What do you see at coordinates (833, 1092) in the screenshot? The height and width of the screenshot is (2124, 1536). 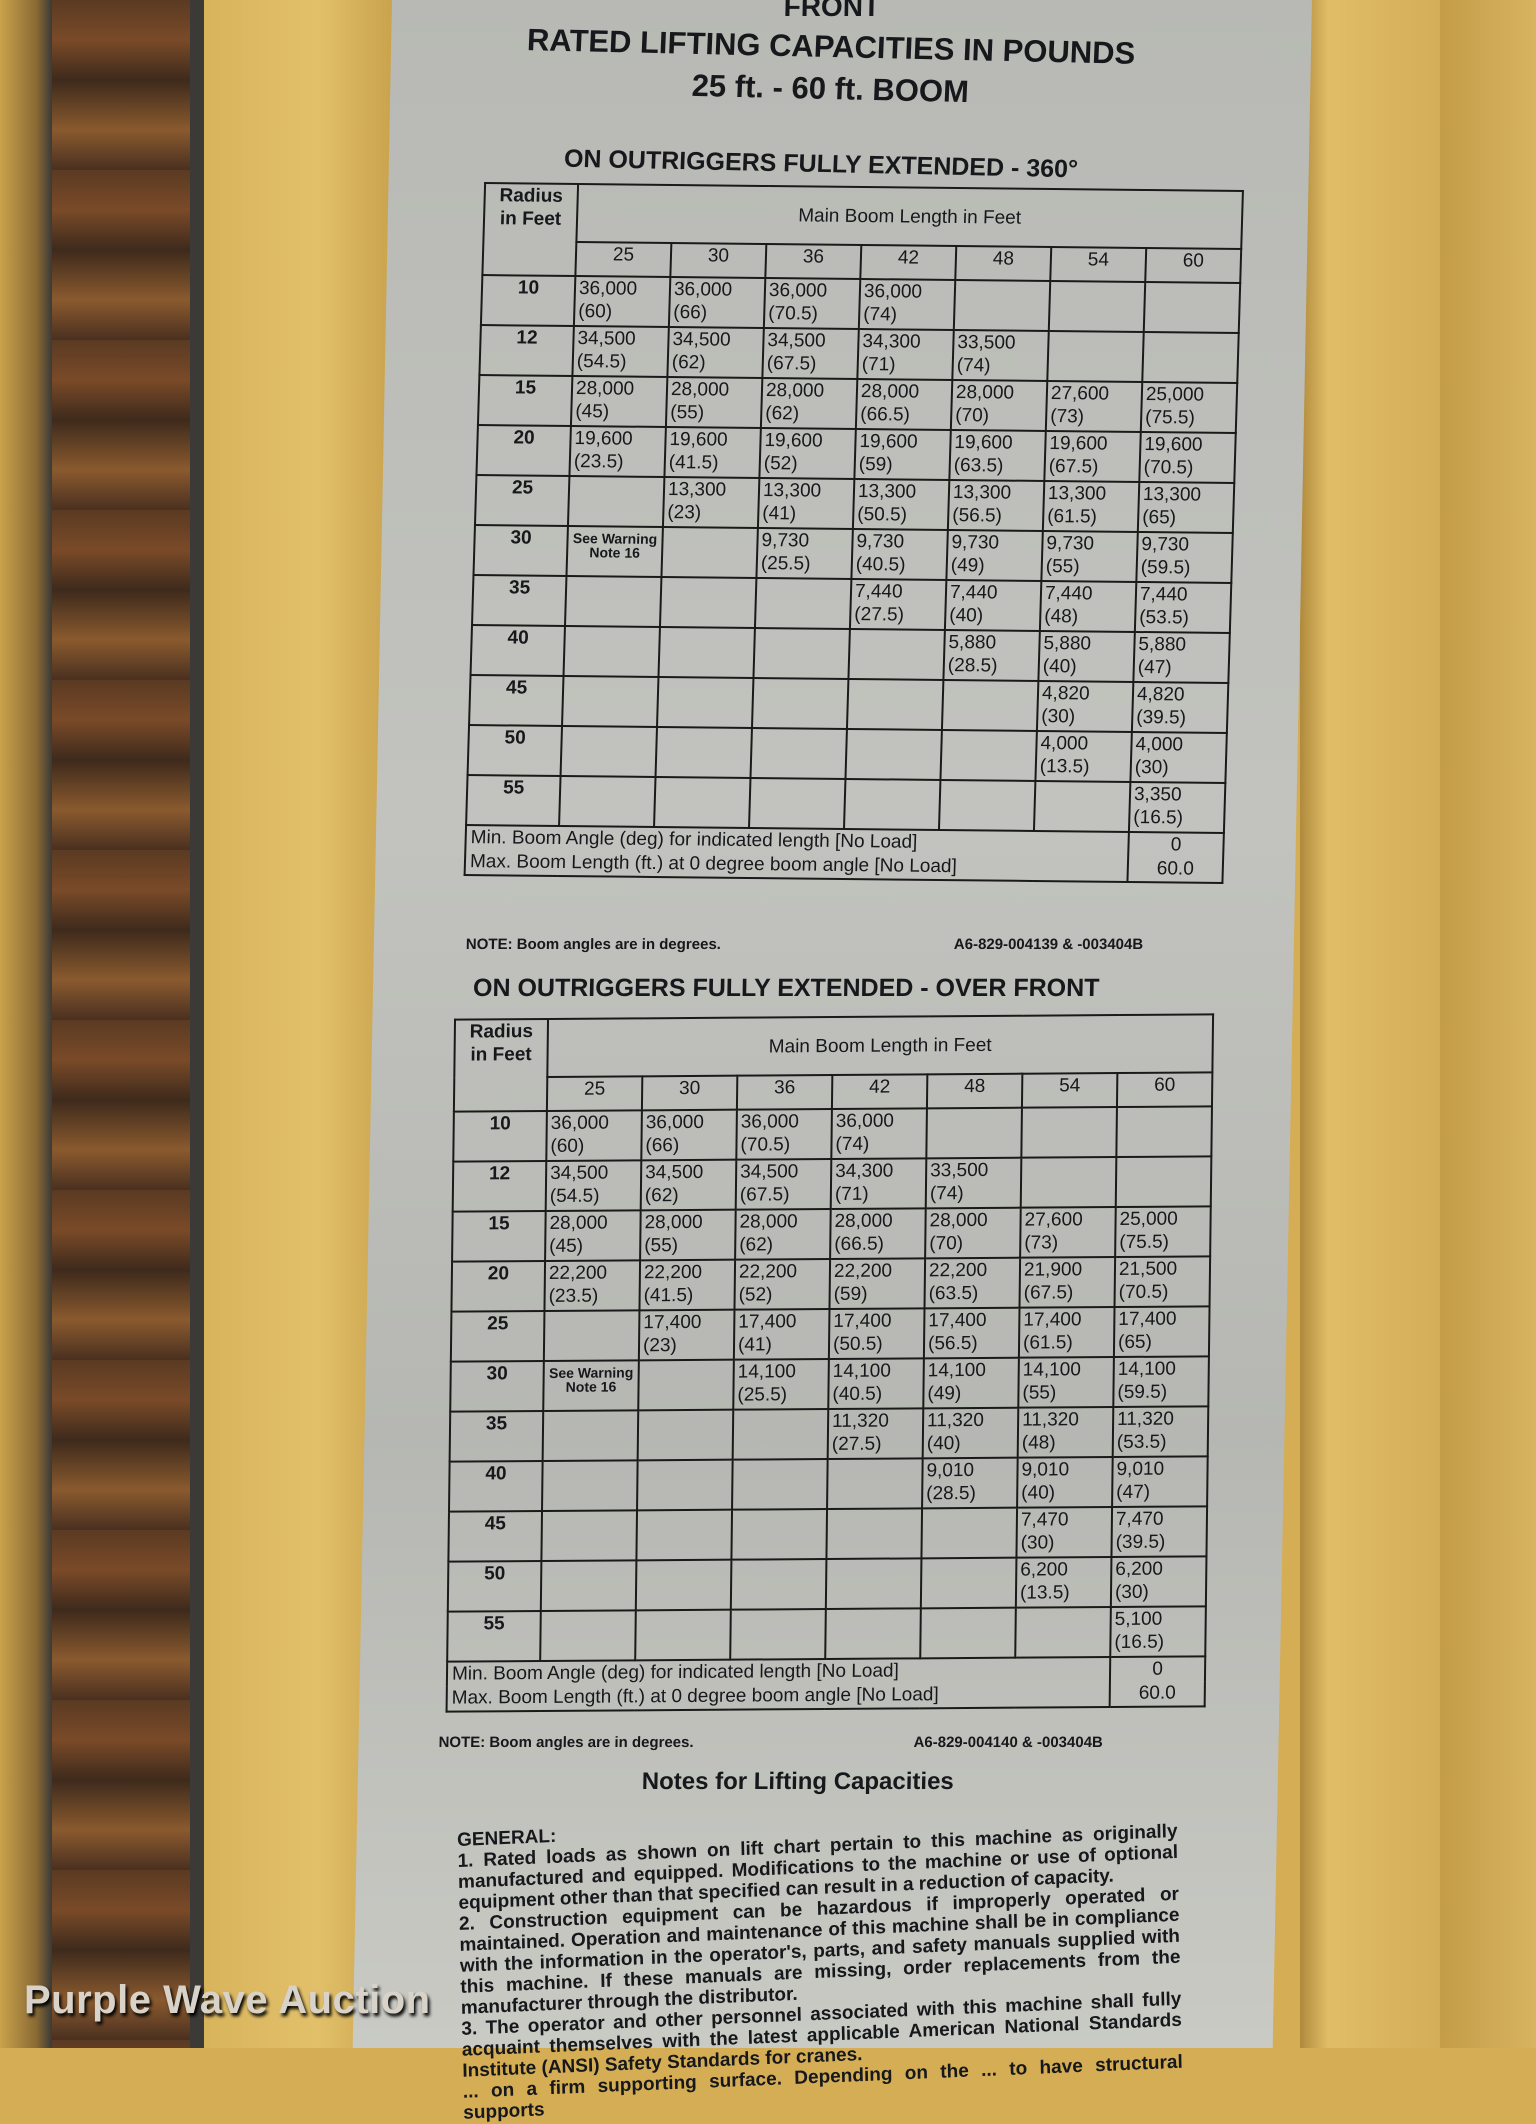 I see `boom-length-row: 25 30 36 42 48 54 60` at bounding box center [833, 1092].